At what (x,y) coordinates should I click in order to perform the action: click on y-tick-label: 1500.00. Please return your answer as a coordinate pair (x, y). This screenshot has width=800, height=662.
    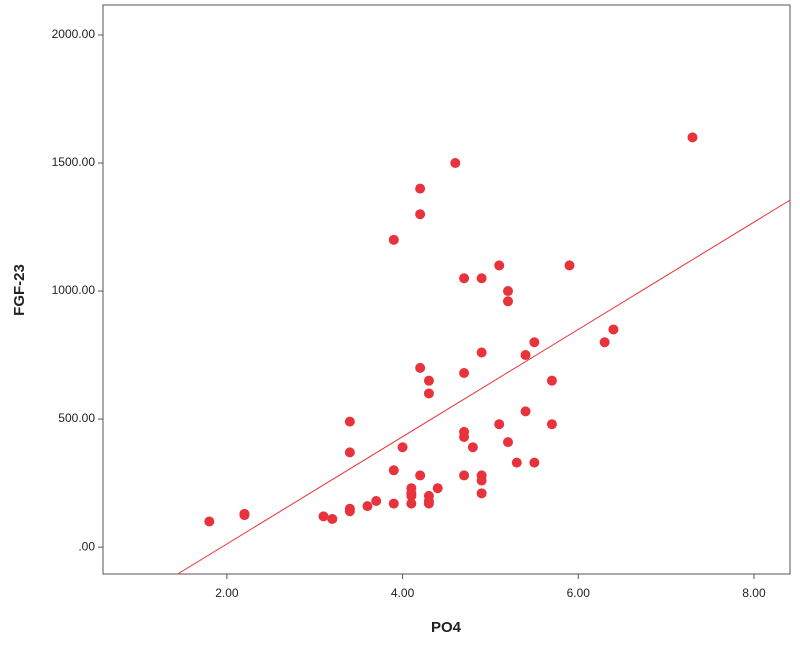
    Looking at the image, I should click on (74, 162).